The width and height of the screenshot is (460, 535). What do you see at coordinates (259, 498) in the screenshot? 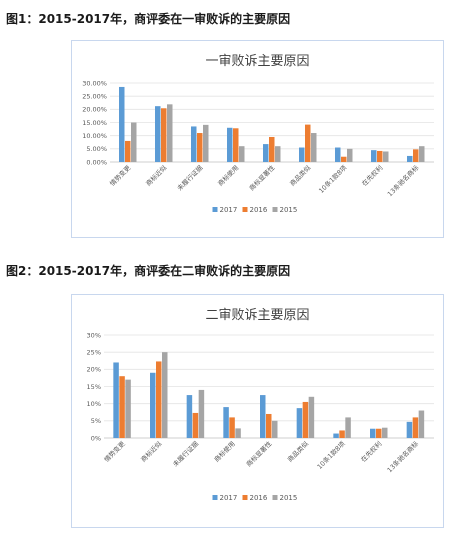
I see `legend-label: 2016` at bounding box center [259, 498].